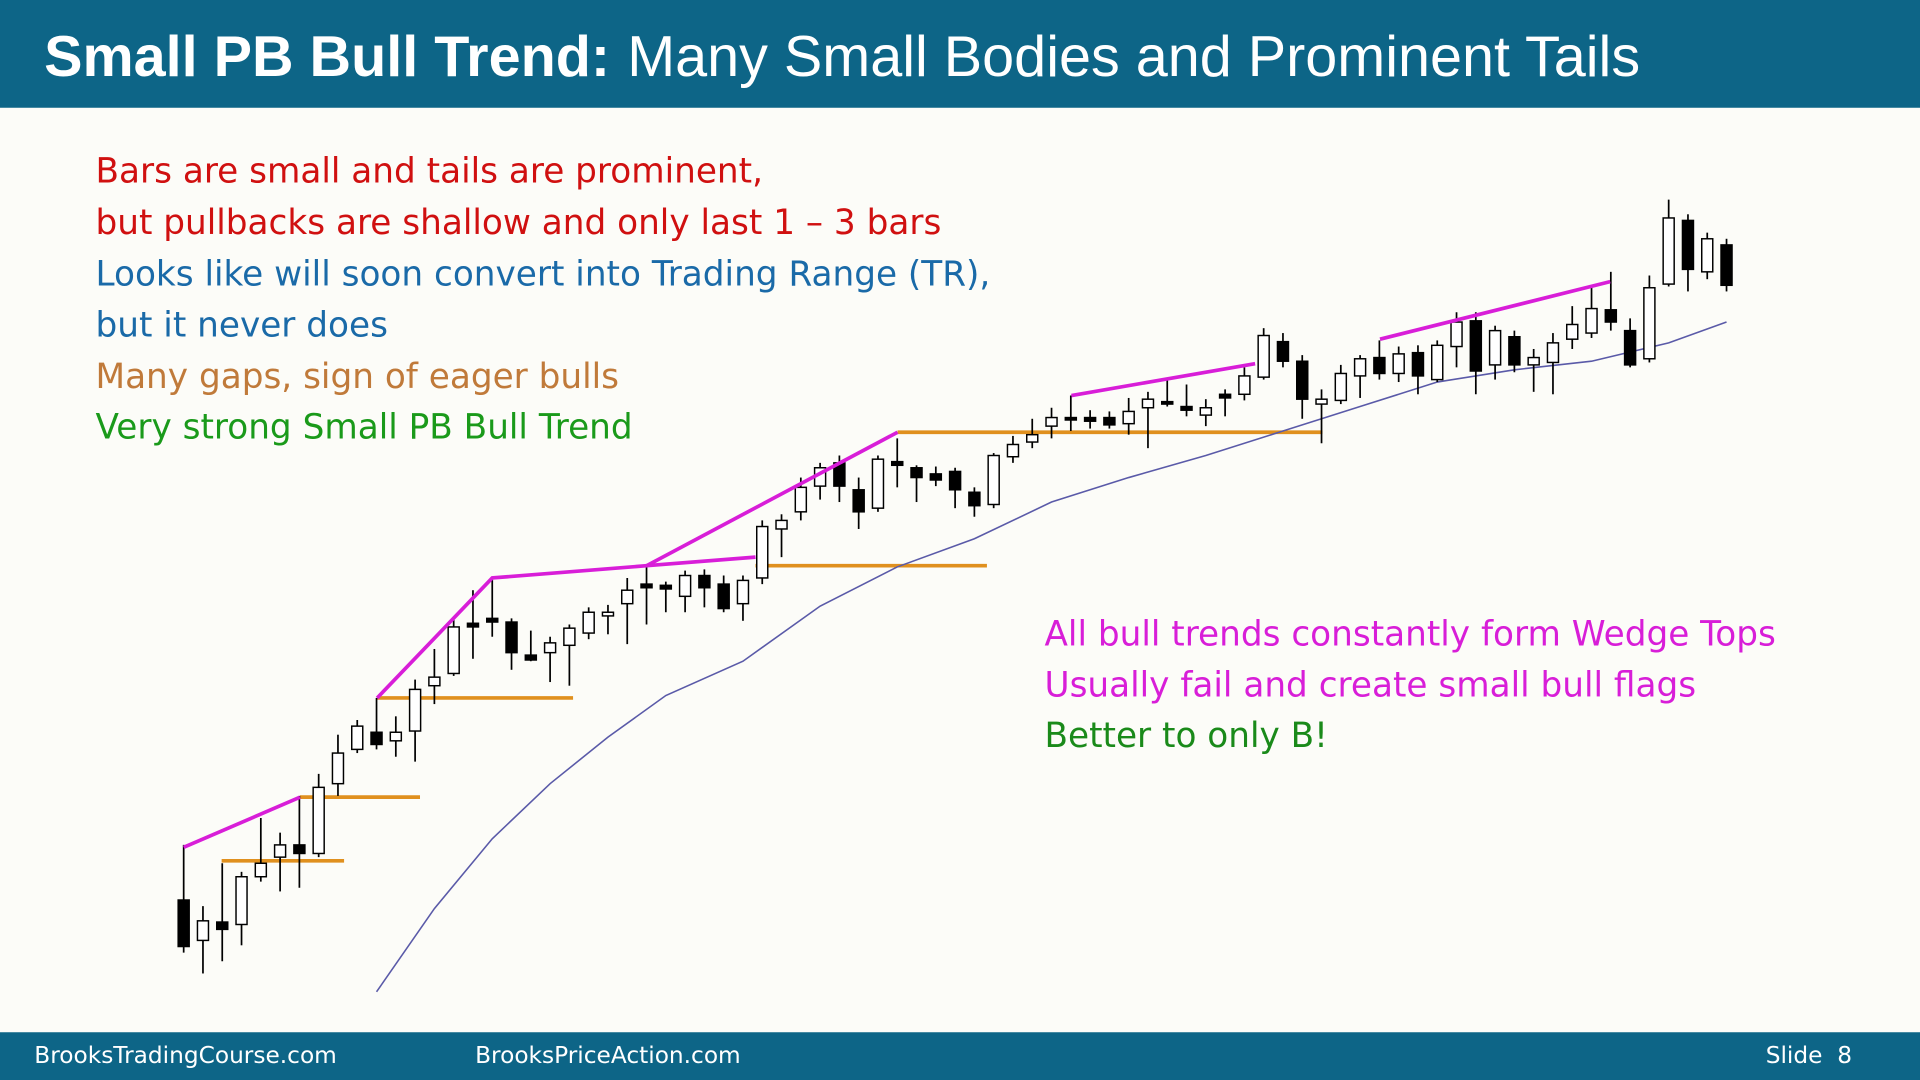 Image resolution: width=1920 pixels, height=1080 pixels. I want to click on note: Usually fail and create small bull flags, so click(1370, 686).